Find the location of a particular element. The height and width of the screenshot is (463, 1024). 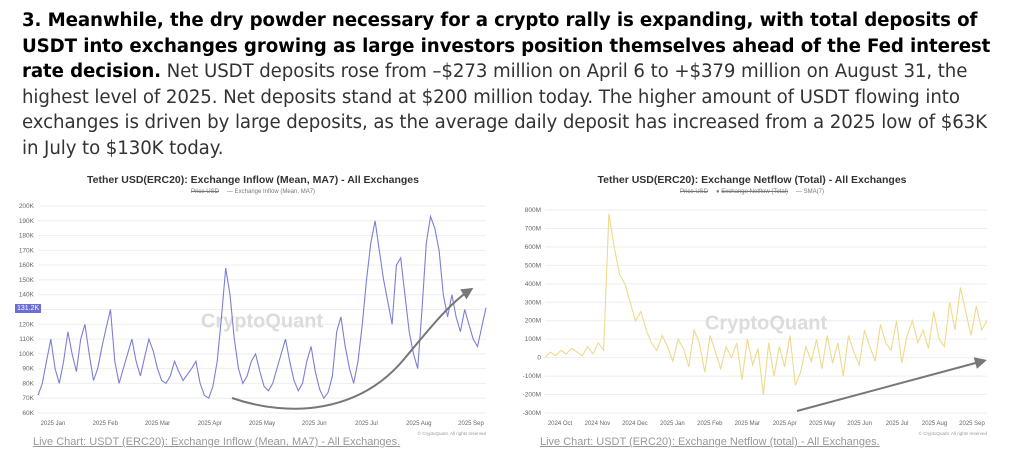

right-y-tick: -100M is located at coordinates (532, 376).